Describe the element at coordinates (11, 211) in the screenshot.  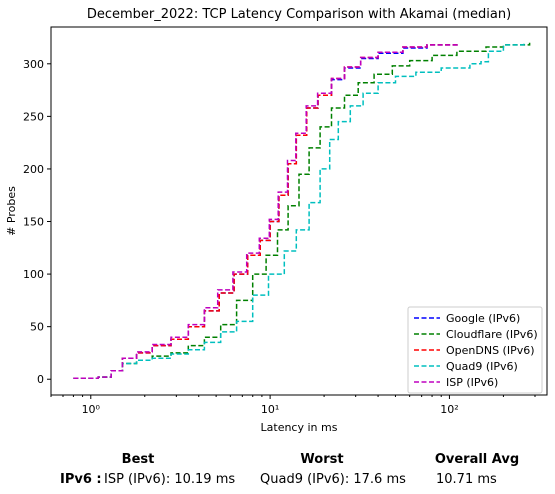
I see `y-axis-label: # Probes` at that location.